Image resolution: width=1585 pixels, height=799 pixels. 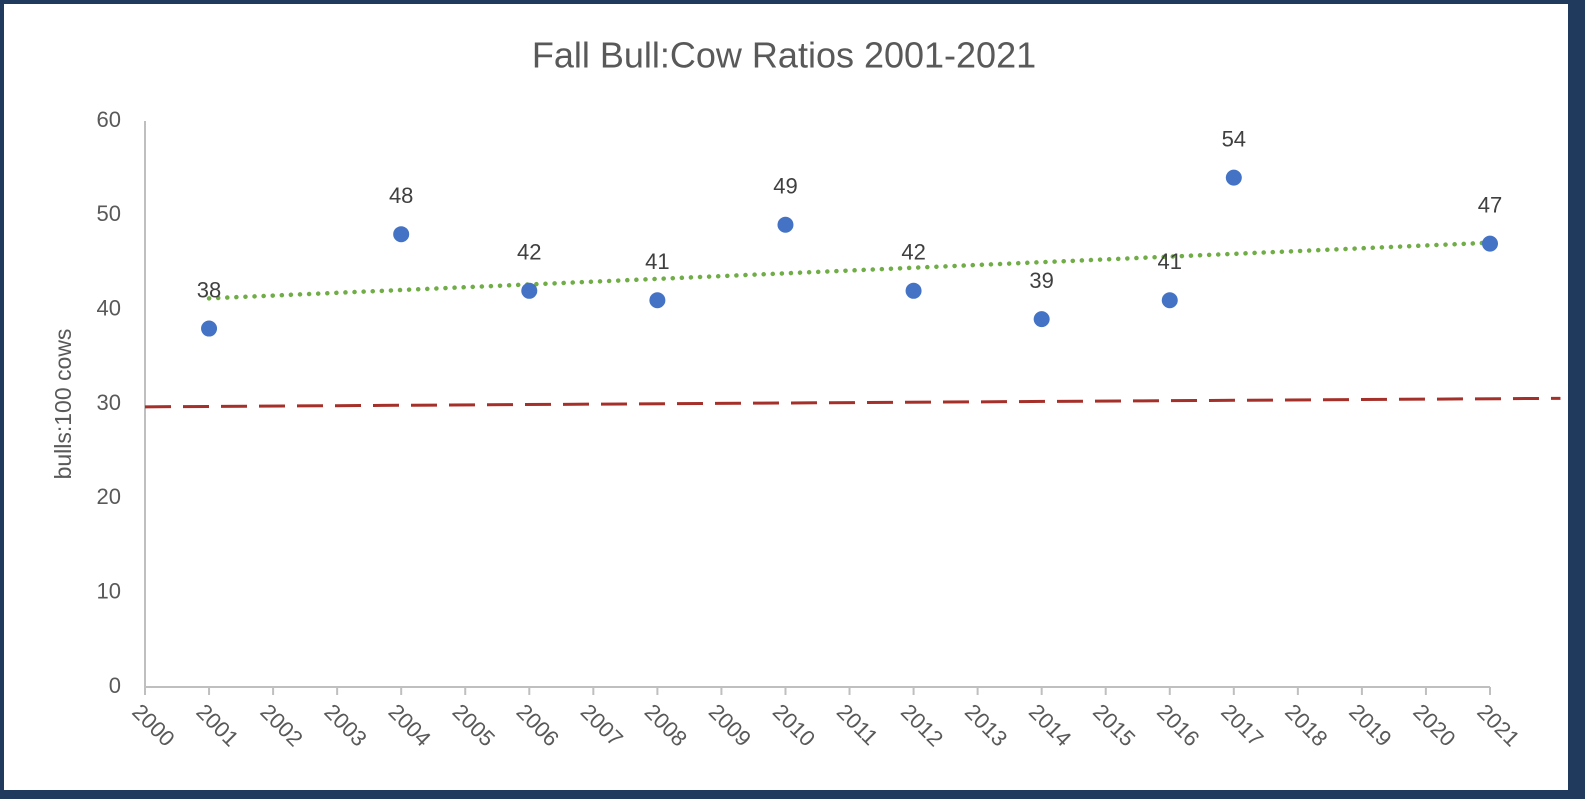 I want to click on data-label: 54, so click(x=1234, y=138).